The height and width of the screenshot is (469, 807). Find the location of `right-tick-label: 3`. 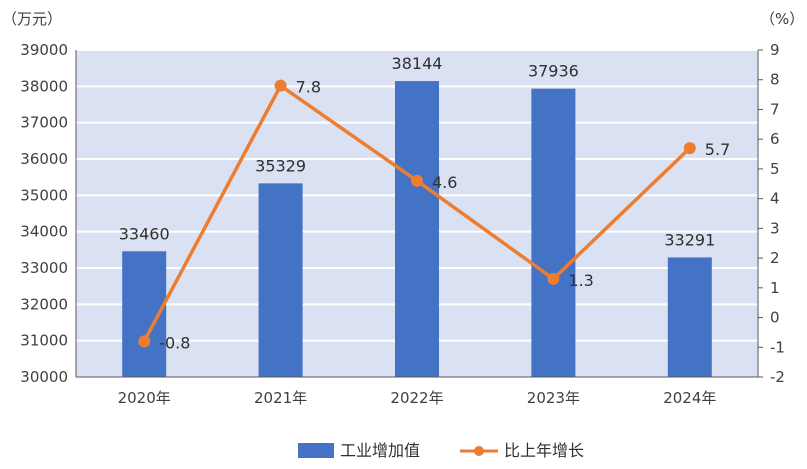

right-tick-label: 3 is located at coordinates (775, 228).